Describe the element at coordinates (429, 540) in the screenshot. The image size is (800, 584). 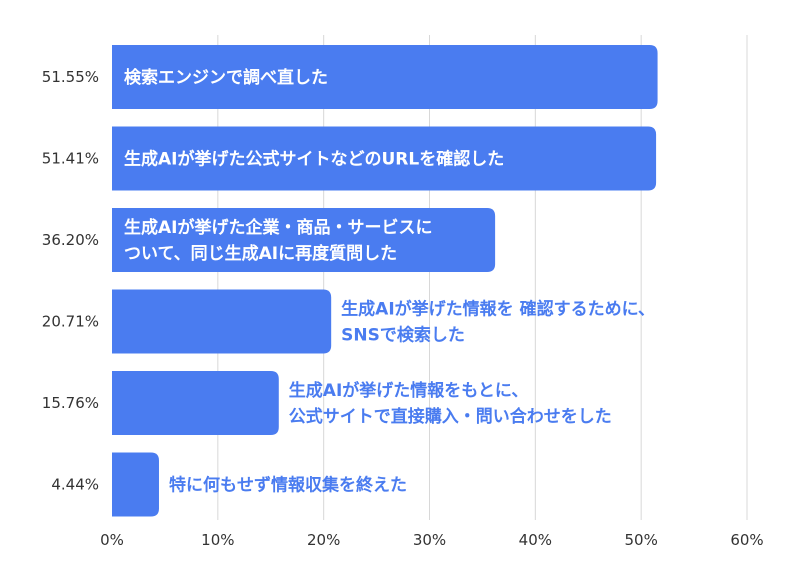
I see `x-tick-label: 30%` at that location.